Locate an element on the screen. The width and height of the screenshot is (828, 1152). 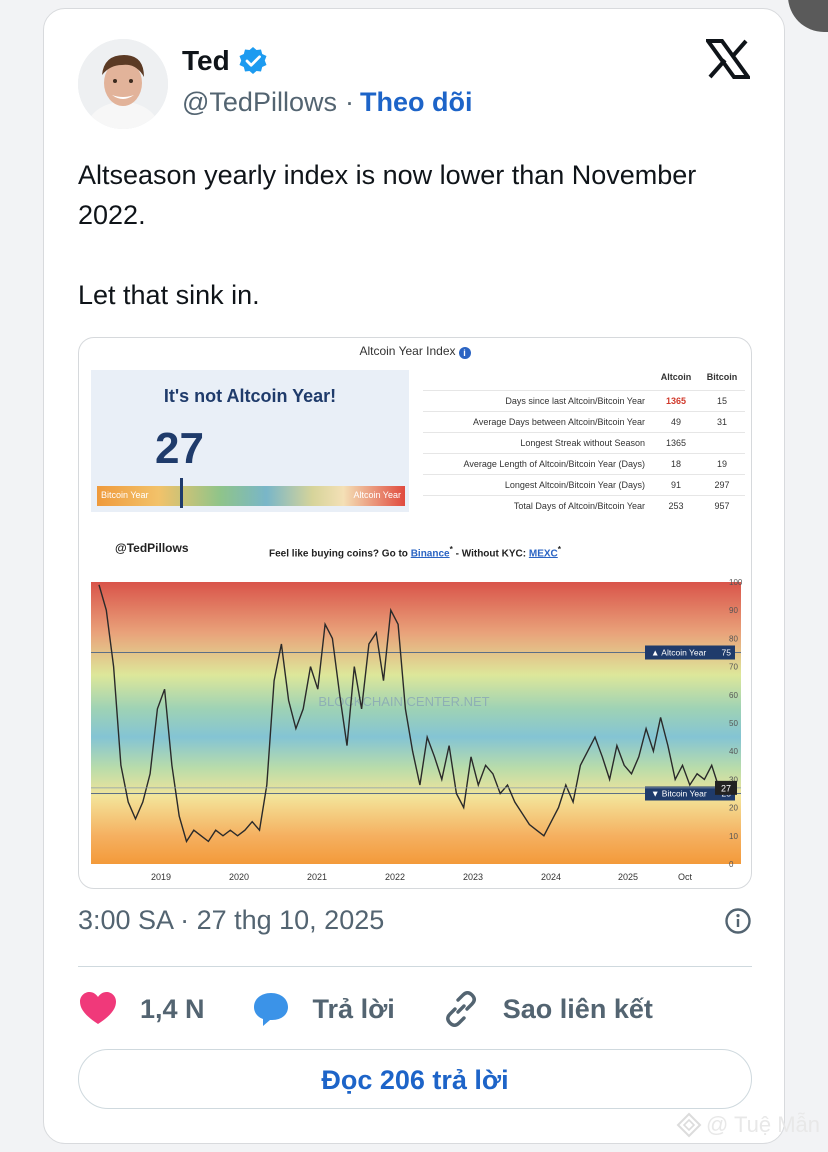
x-logo-icon is located at coordinates (728, 59).